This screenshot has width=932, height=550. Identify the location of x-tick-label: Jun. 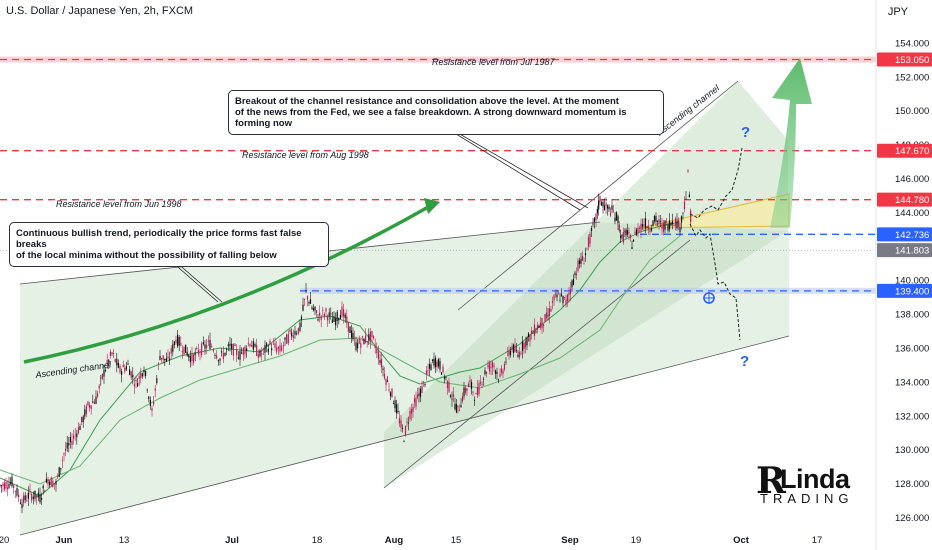
(64, 540).